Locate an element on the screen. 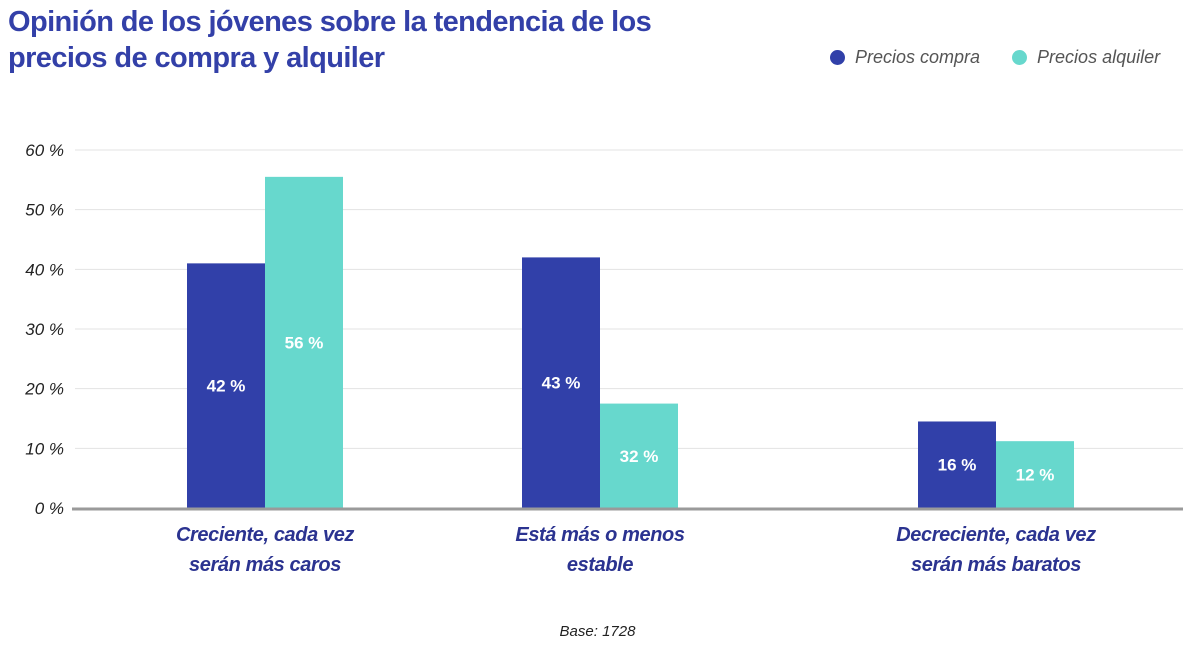 The width and height of the screenshot is (1200, 647). bar-data-label: 16 % is located at coordinates (957, 465).